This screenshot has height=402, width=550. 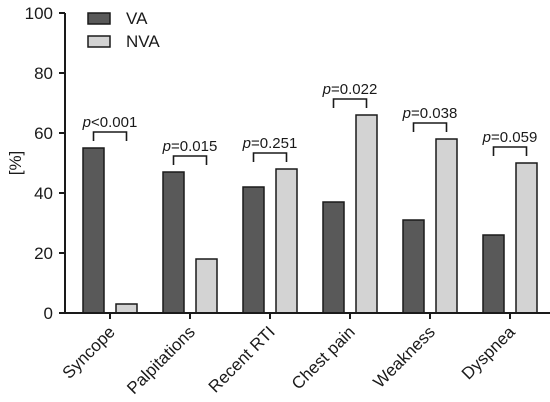 What do you see at coordinates (123, 30) in the screenshot?
I see `legend: VA NVA` at bounding box center [123, 30].